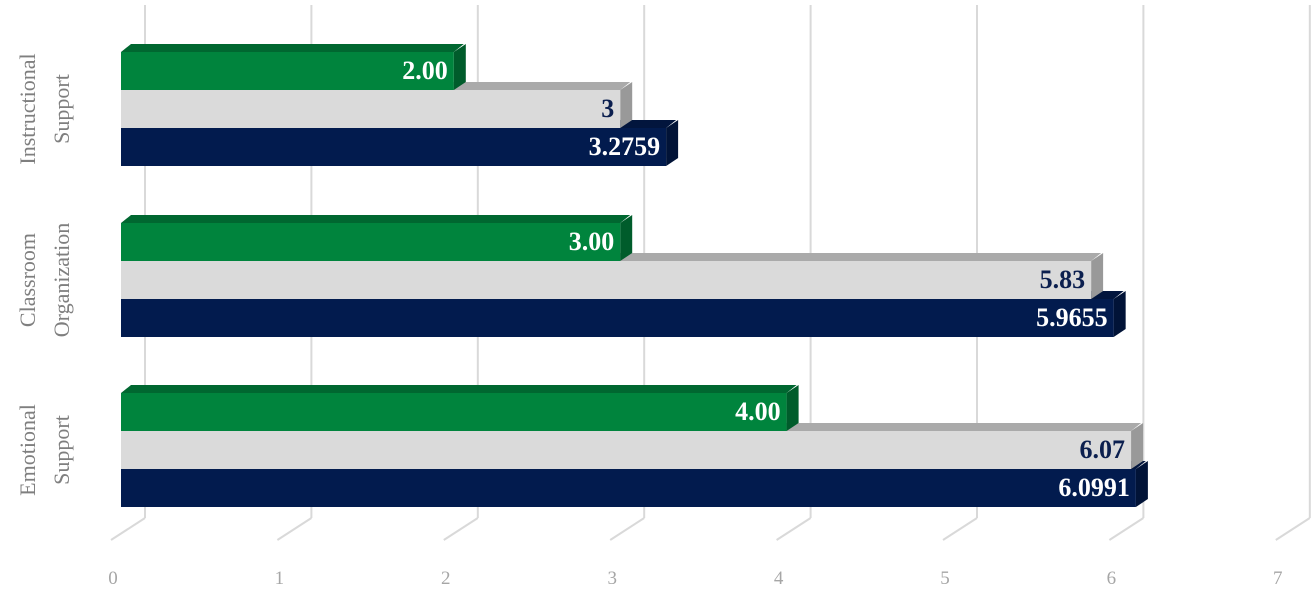 The width and height of the screenshot is (1315, 593). Describe the element at coordinates (27, 280) in the screenshot. I see `category-label-line: Classroom` at that location.